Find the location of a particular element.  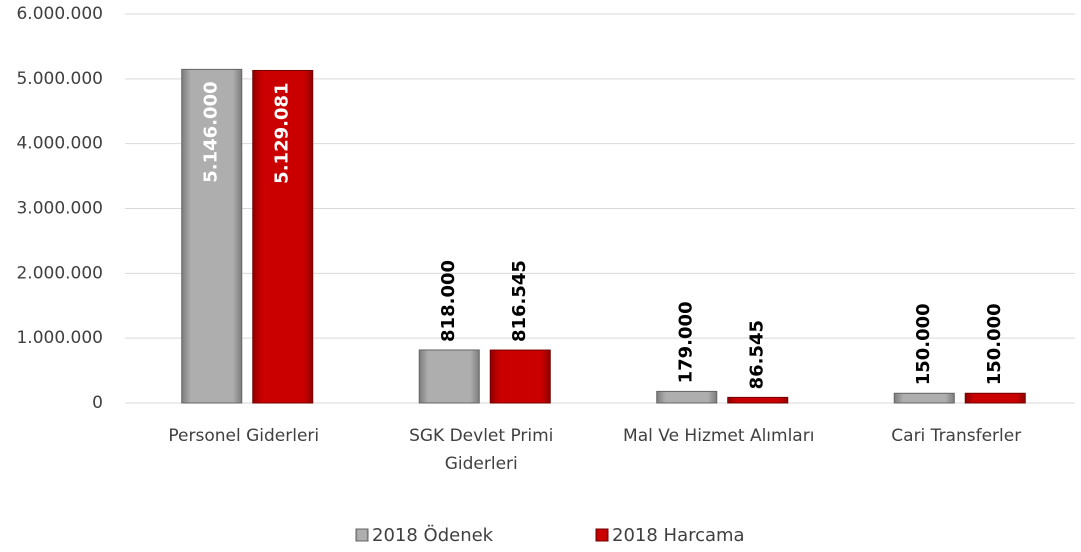

y-tick-label: 1.000.000 is located at coordinates (59, 338).